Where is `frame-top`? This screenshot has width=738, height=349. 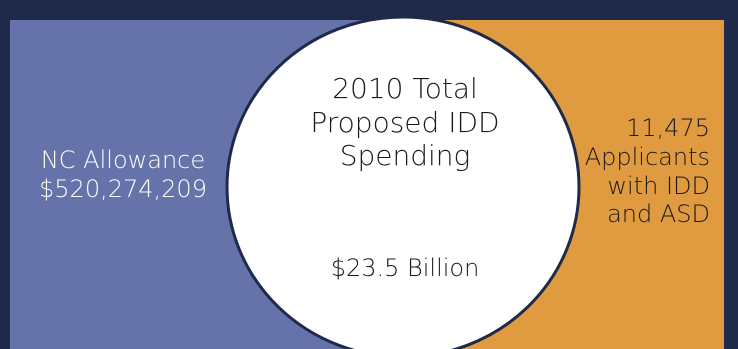
frame-top is located at coordinates (369, 10).